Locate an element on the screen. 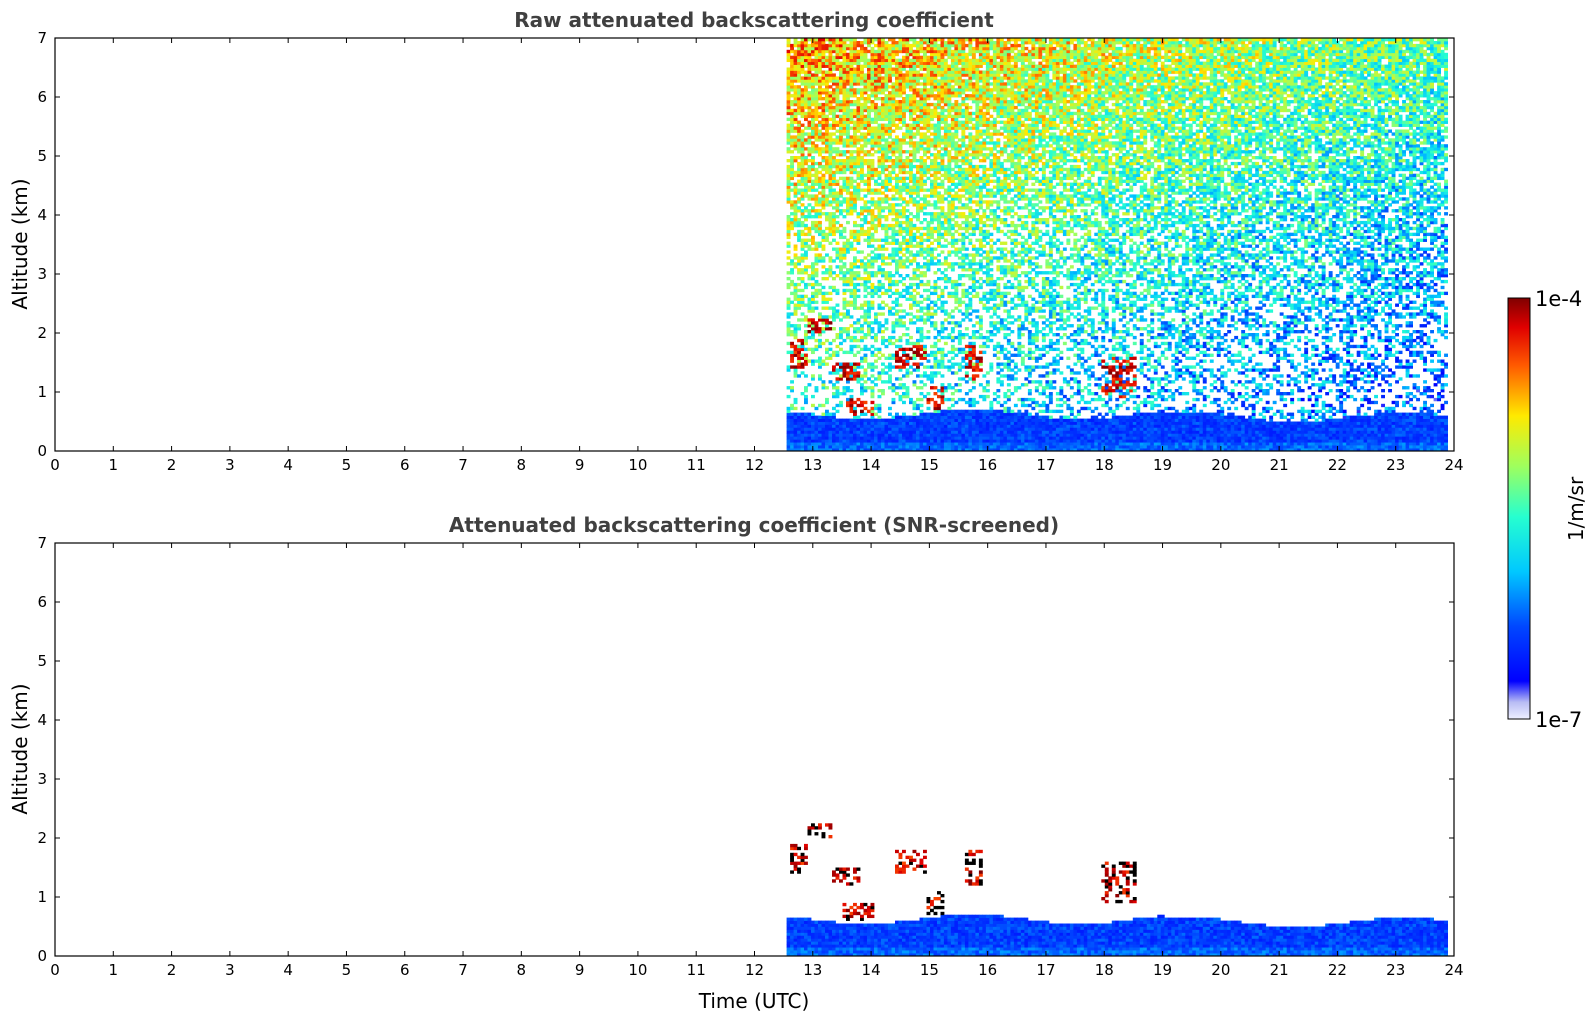 The width and height of the screenshot is (1595, 1020). colorbar-max-label: 1e-4 is located at coordinates (1558, 299).